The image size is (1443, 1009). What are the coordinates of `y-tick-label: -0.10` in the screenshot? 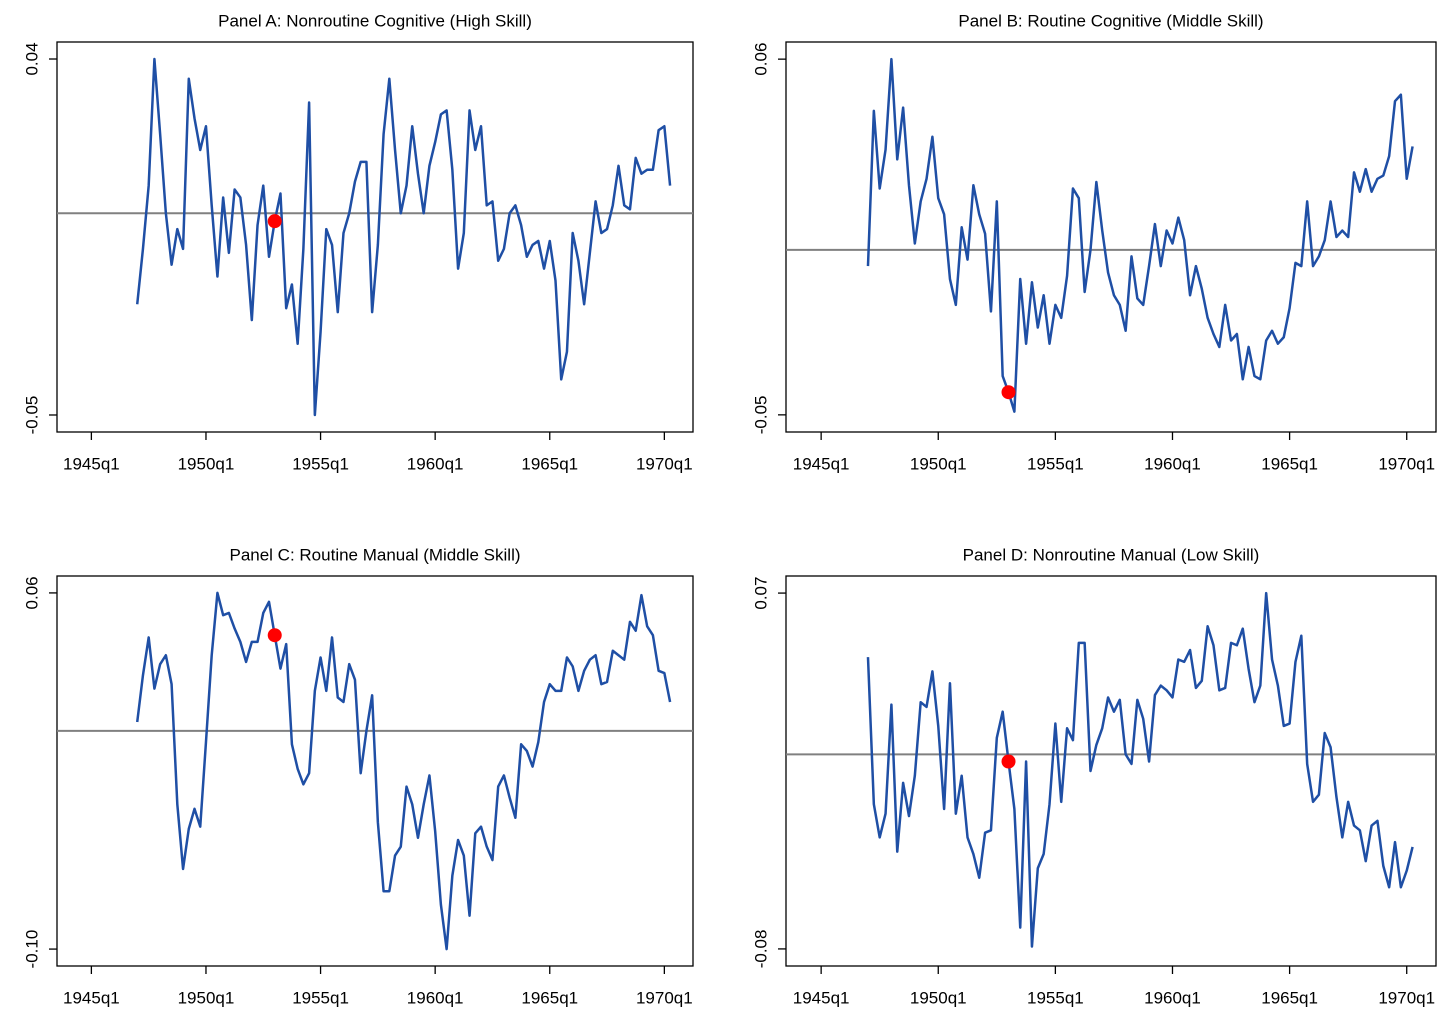 It's located at (31, 949).